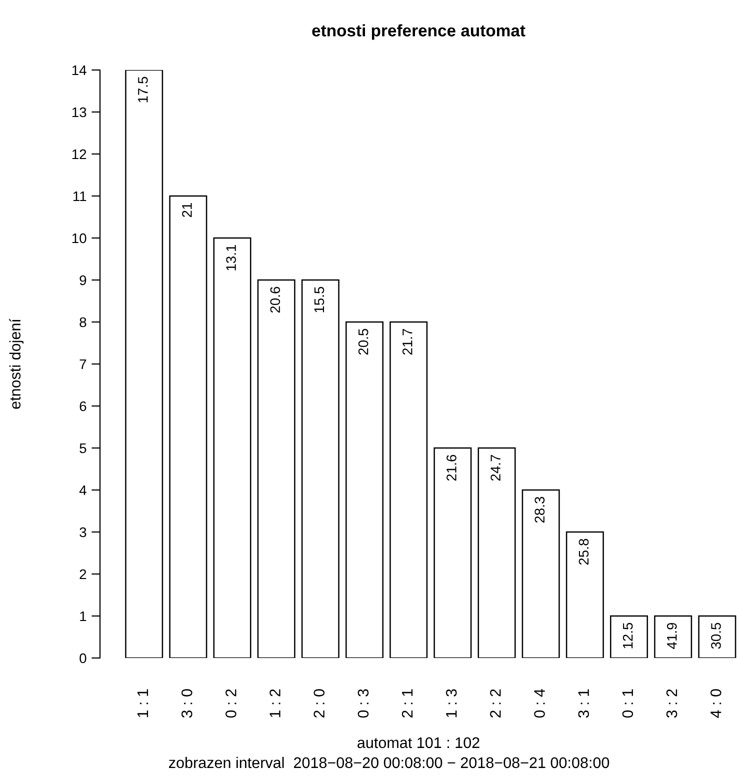  What do you see at coordinates (628, 703) in the screenshot?
I see `x-tick-label: 0 : 1` at bounding box center [628, 703].